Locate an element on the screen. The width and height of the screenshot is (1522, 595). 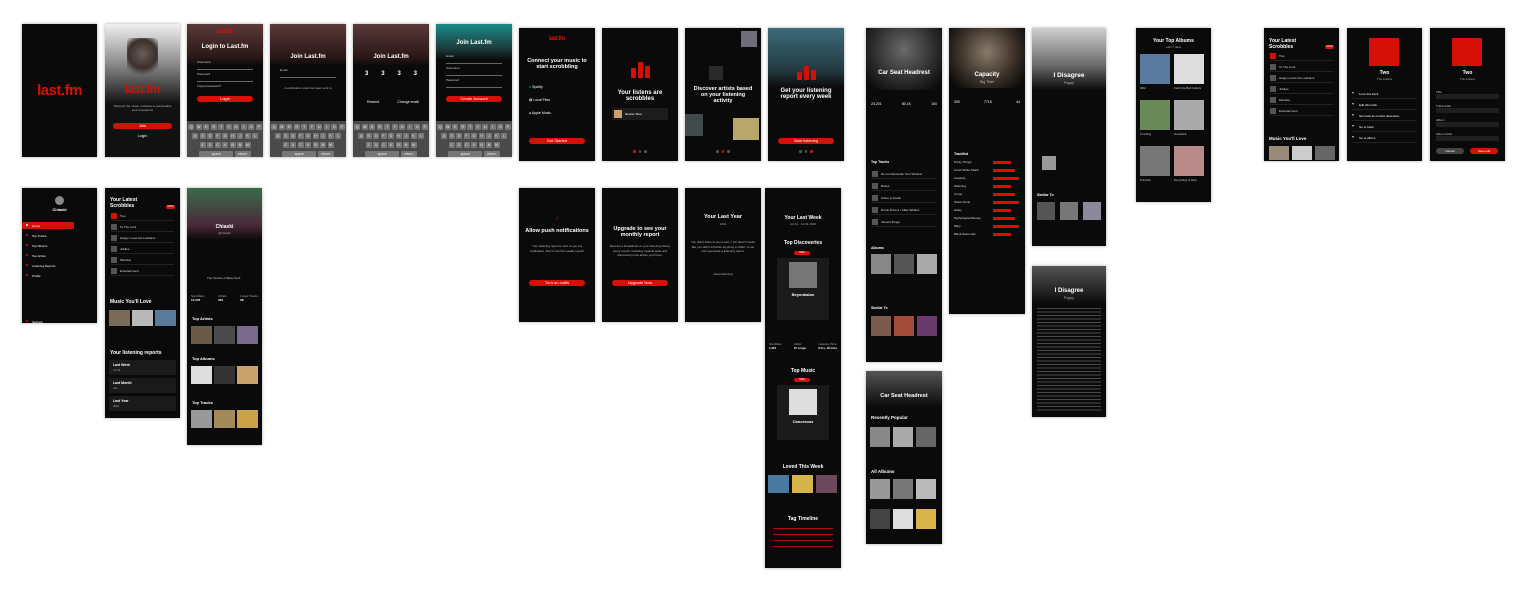
report-card: Last Year 2022 is located at coordinates (142, 403).